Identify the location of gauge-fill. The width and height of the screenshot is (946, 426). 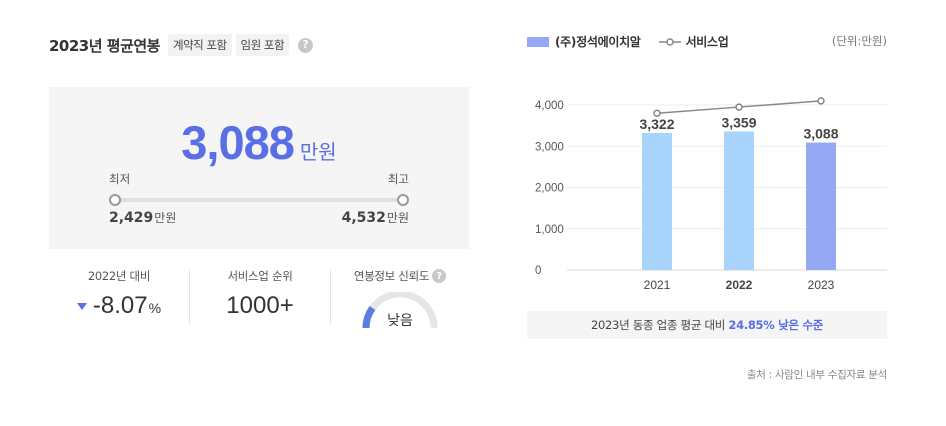
(369, 317).